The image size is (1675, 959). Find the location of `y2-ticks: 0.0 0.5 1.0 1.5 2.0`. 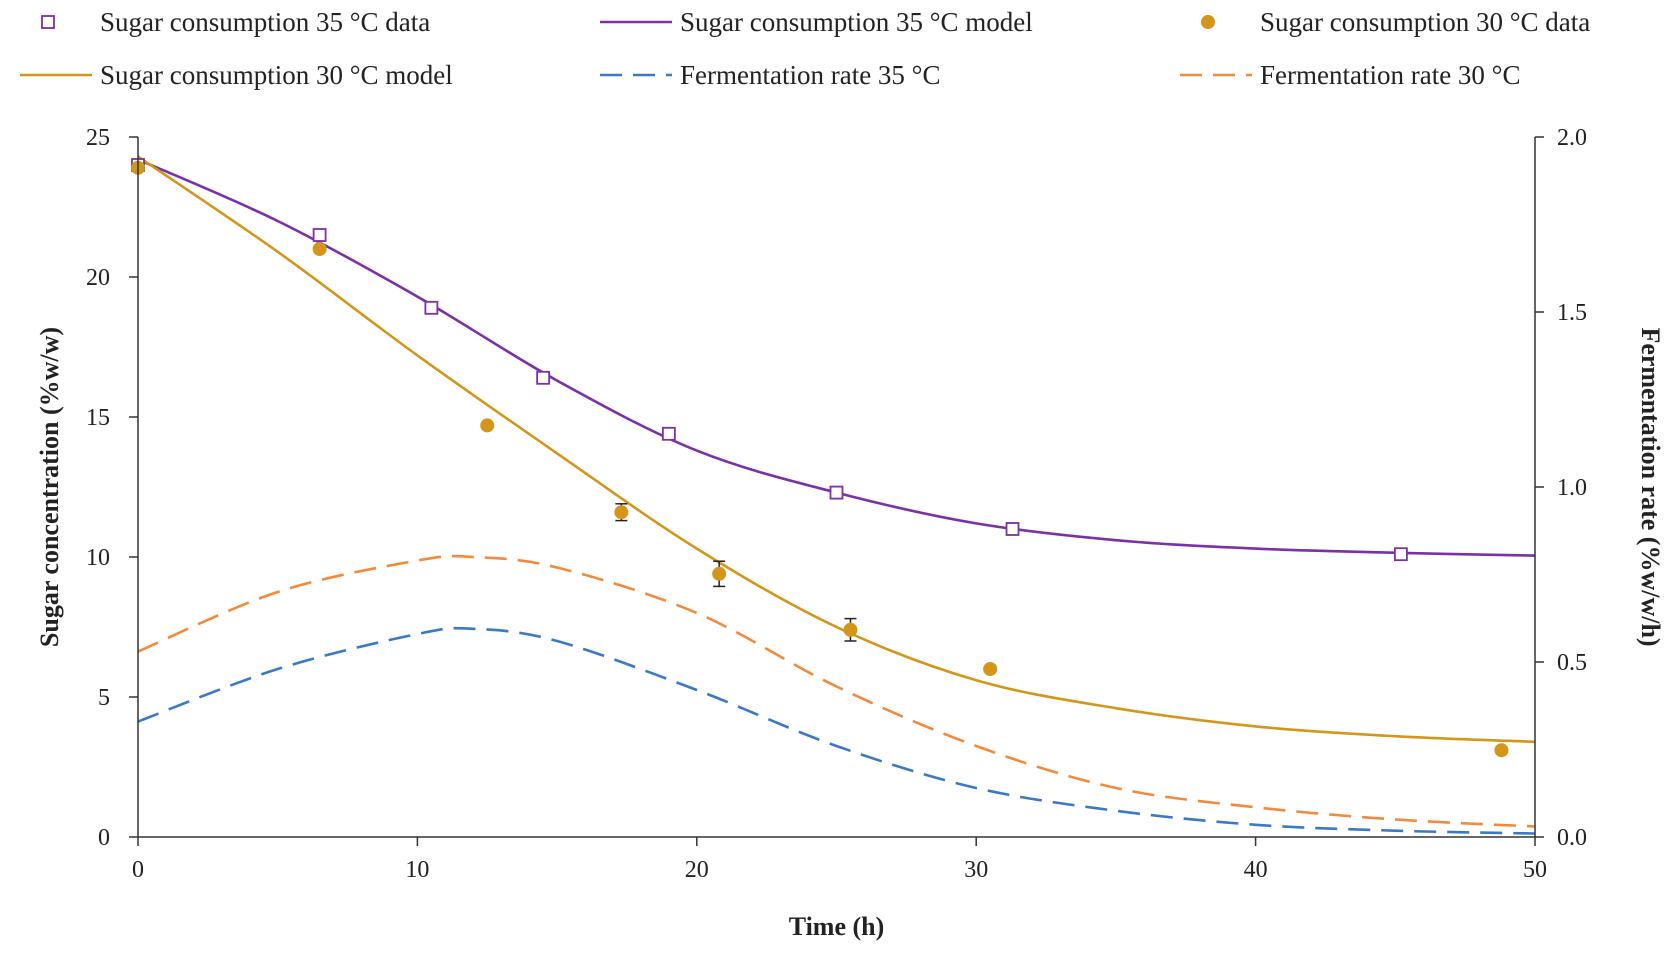

y2-ticks: 0.0 0.5 1.0 1.5 2.0 is located at coordinates (1561, 488).